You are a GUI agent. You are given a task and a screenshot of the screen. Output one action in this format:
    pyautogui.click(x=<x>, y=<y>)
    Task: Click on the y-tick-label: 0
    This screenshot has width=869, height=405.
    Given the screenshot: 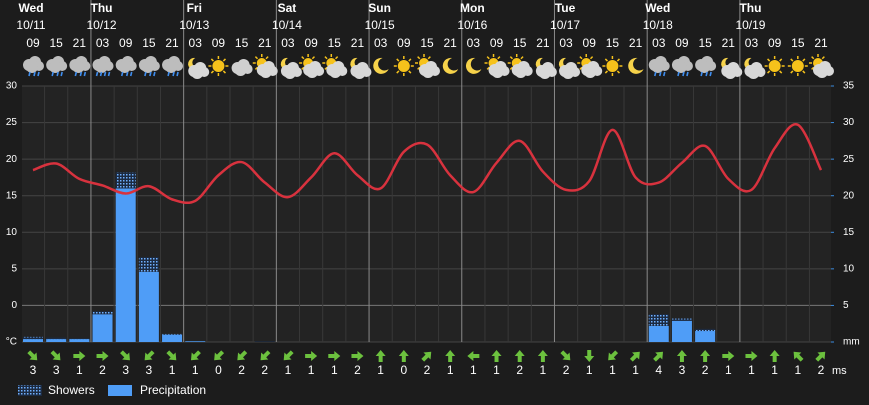 What is the action you would take?
    pyautogui.click(x=14, y=305)
    